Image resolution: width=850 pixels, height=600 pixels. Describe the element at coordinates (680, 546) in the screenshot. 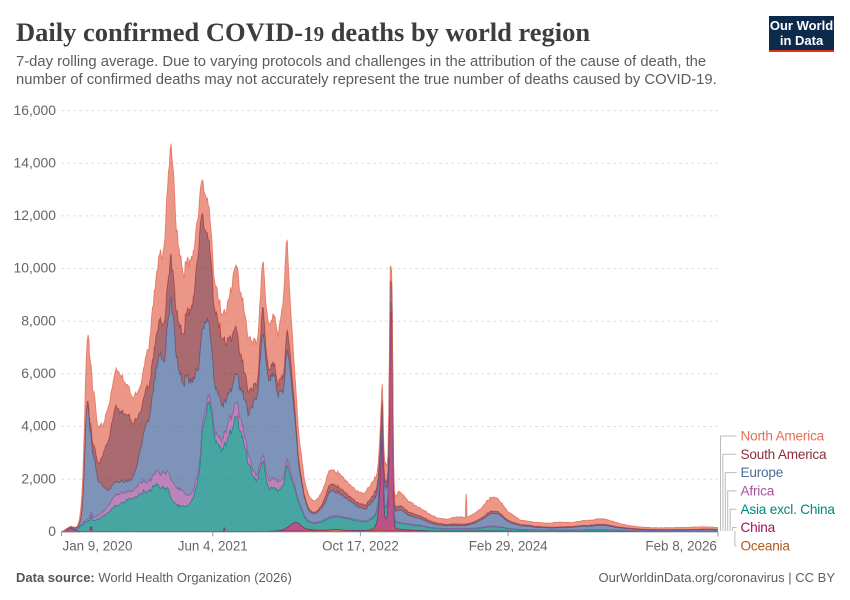

I see `svg-text: Feb 8, 2026` at that location.